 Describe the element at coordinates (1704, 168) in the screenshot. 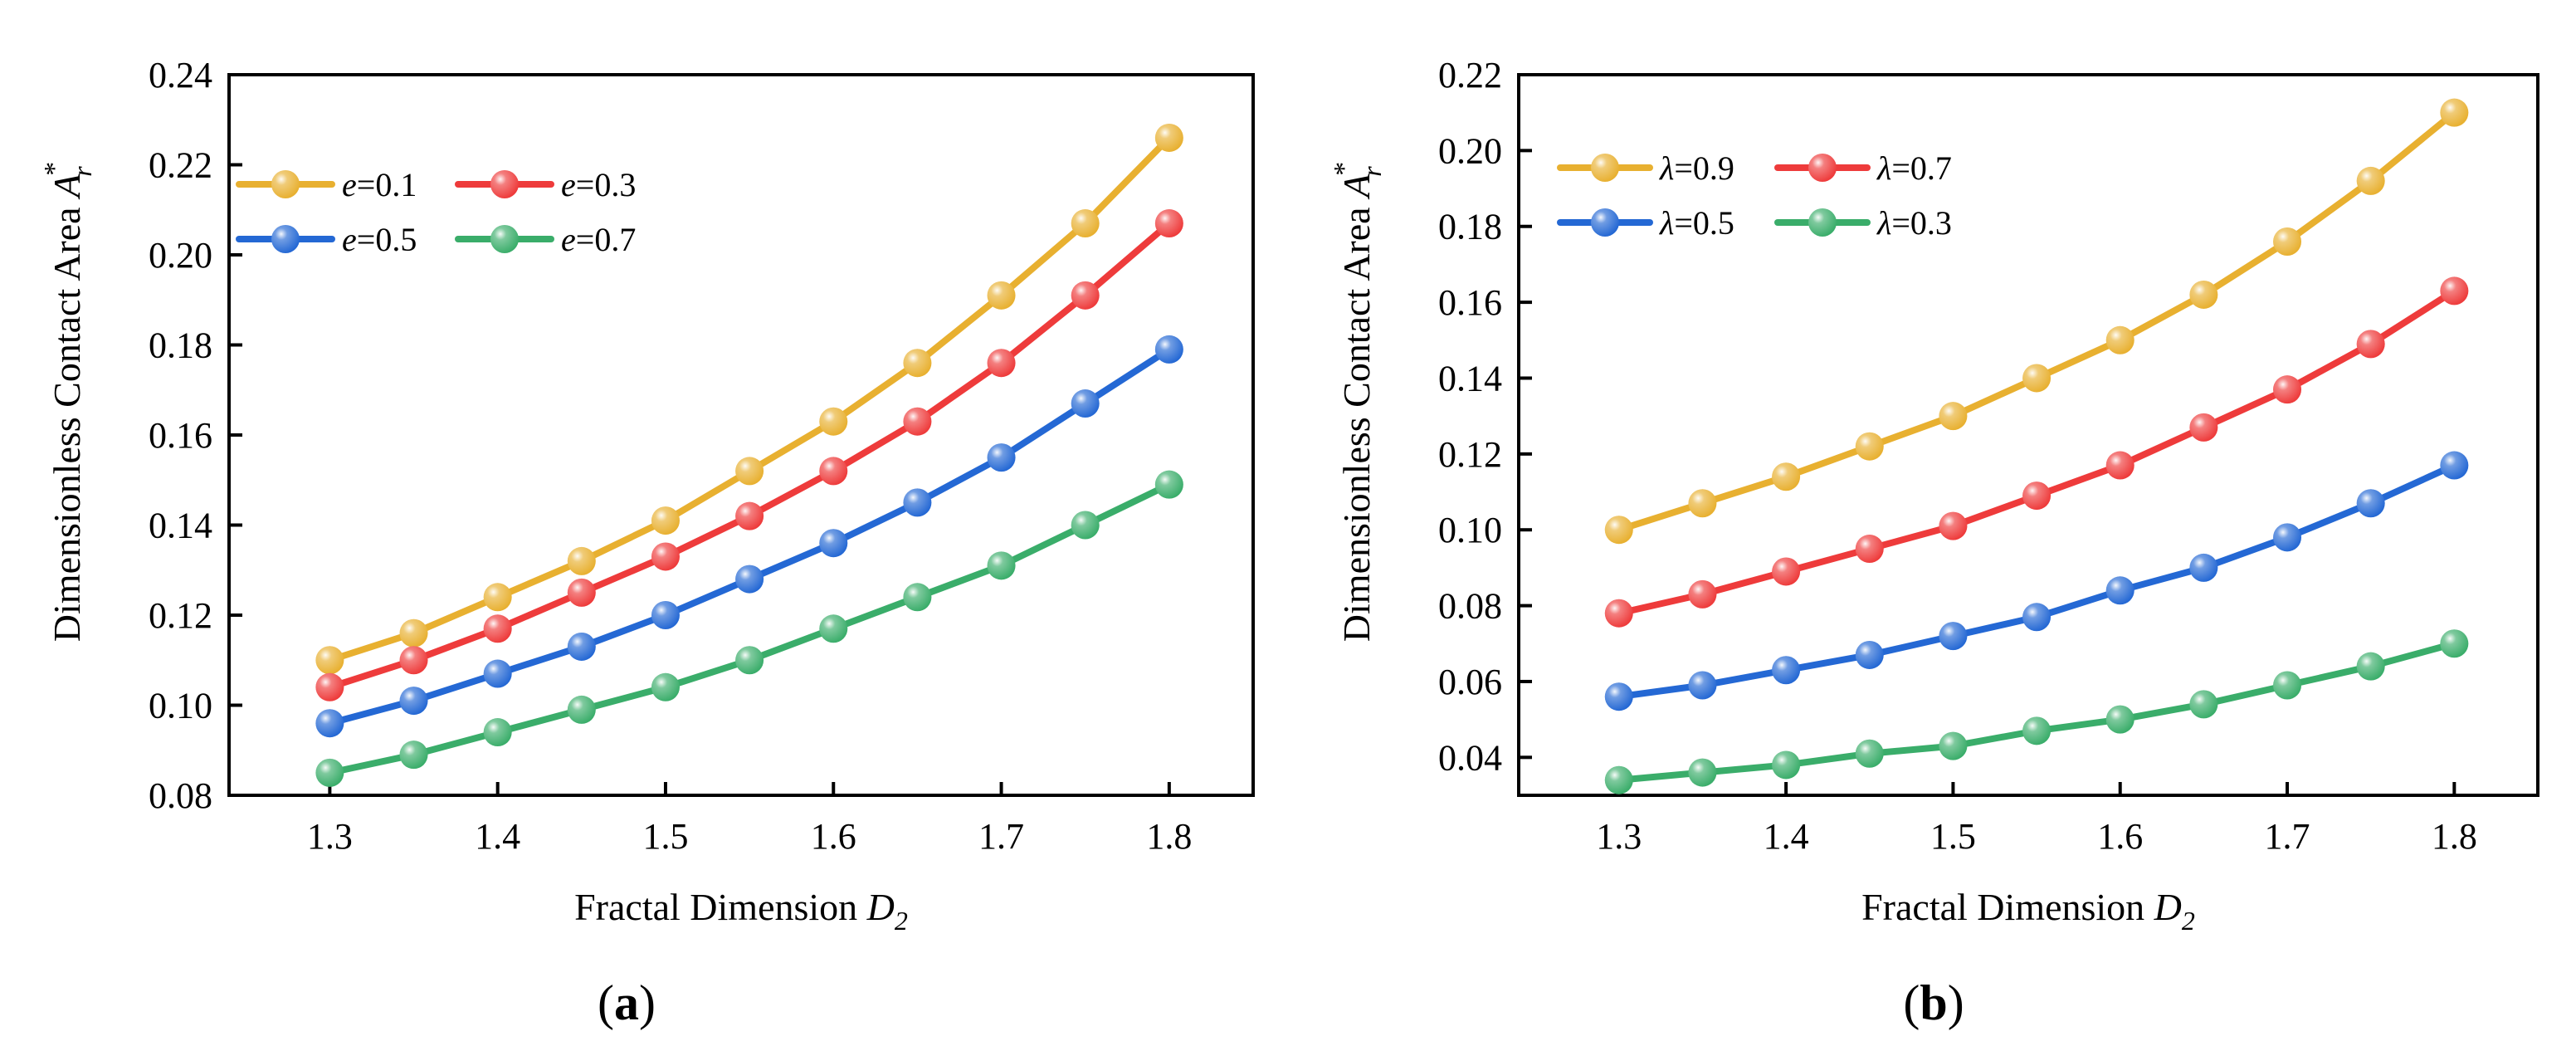

I see `legend-label-value: =0.9` at that location.